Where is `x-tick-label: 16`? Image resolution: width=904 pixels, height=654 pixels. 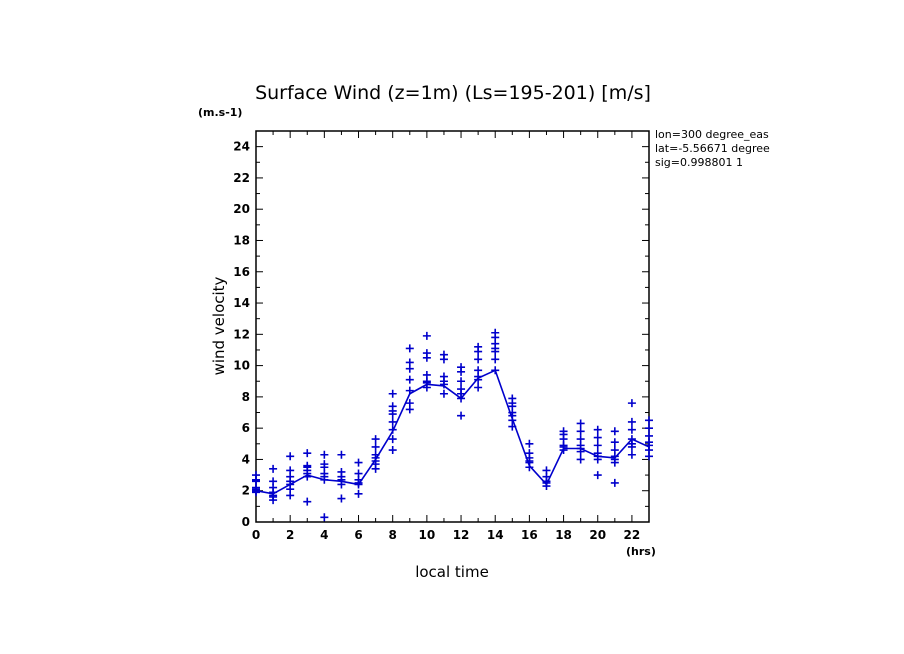
x-tick-label: 16 is located at coordinates (529, 535).